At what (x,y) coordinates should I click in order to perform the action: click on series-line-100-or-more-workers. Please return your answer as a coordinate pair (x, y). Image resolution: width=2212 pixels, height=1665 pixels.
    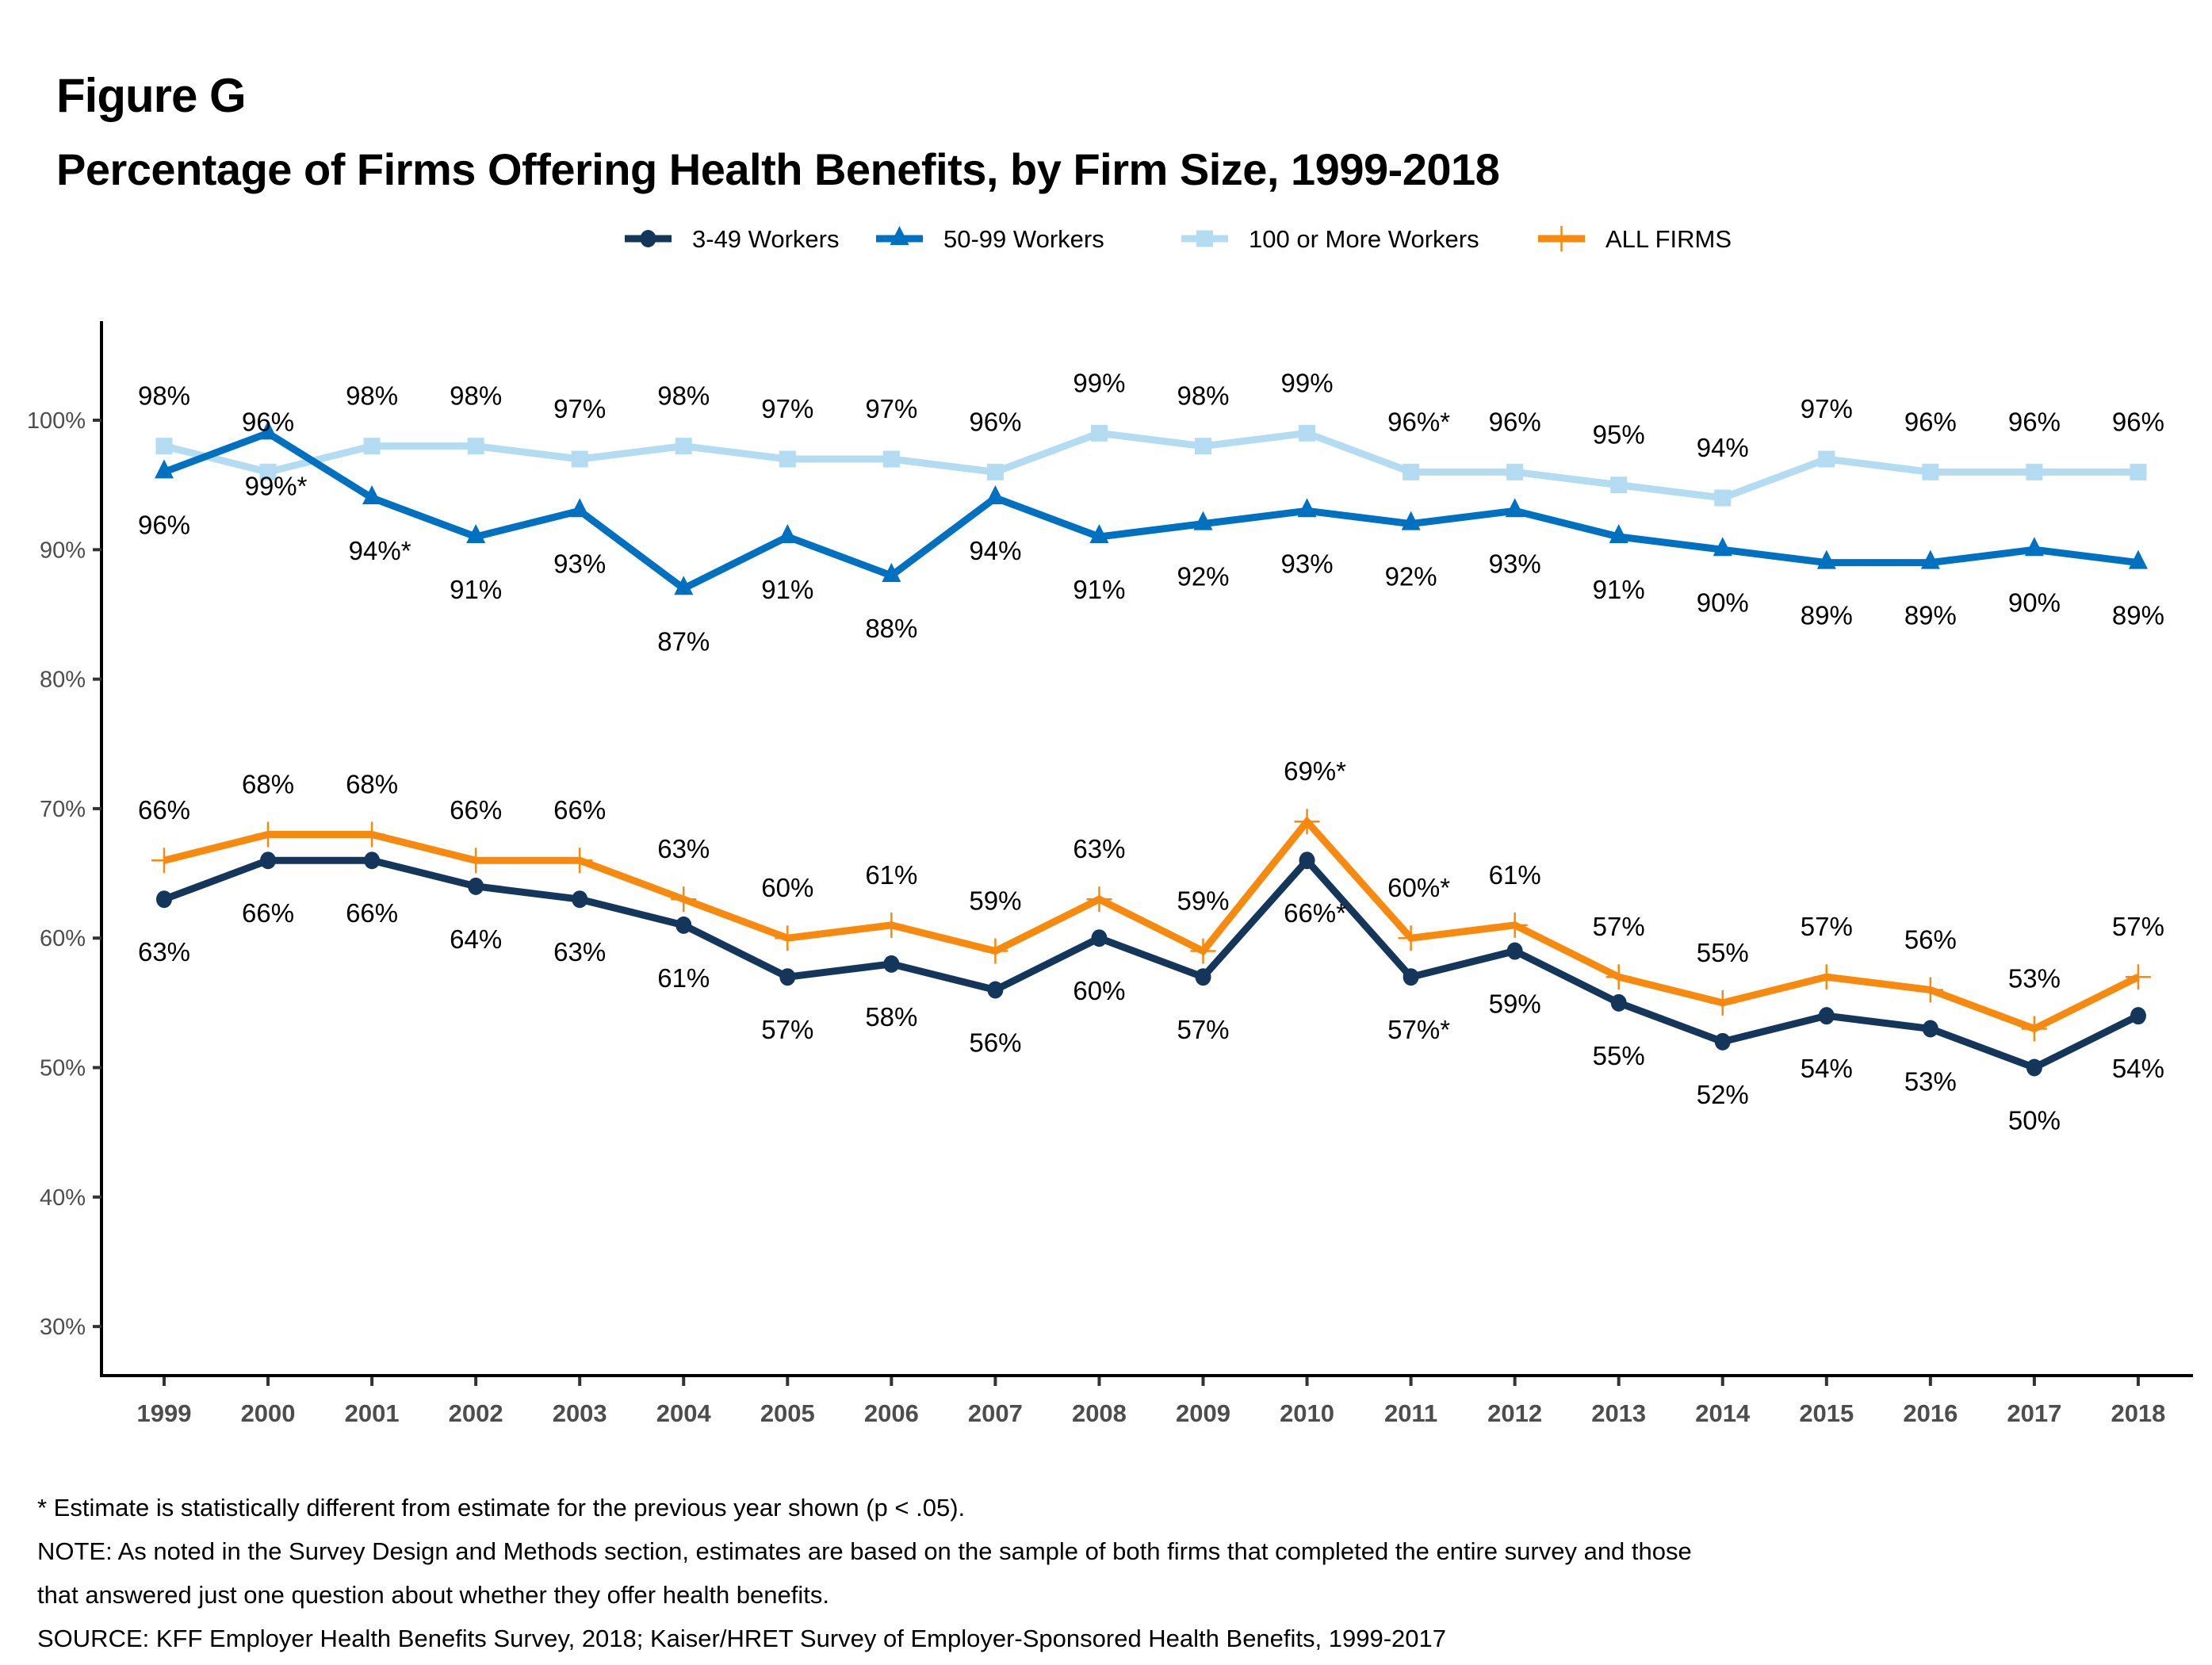
    Looking at the image, I should click on (1150, 465).